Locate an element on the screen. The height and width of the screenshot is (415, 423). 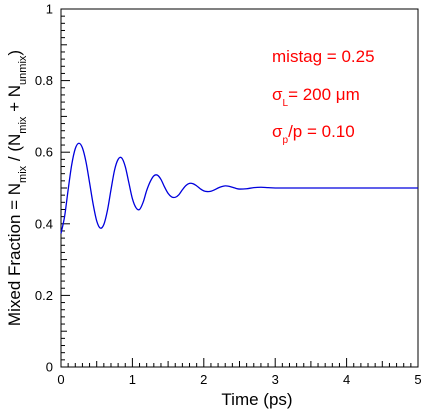
annotation-3: σp/p = 0.10 is located at coordinates (313, 134).